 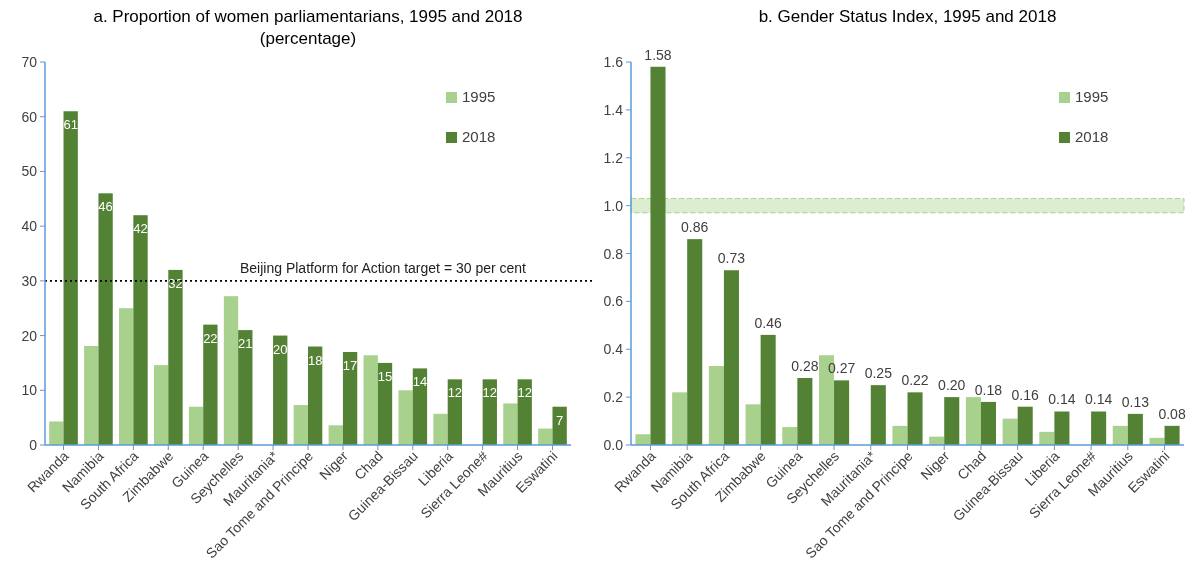 I want to click on y-tick-label: 1.6, so click(x=613, y=62).